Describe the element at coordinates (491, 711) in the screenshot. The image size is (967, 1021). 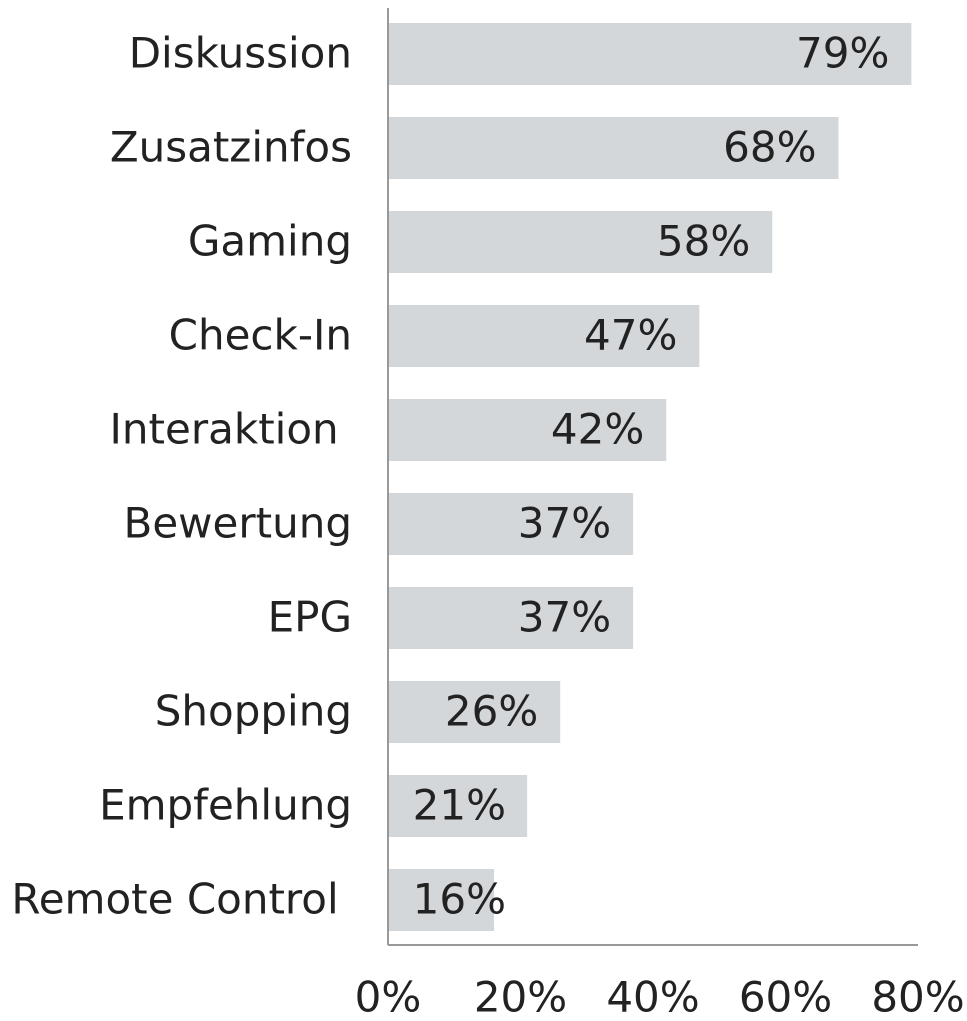
I see `value-label: 26%` at that location.